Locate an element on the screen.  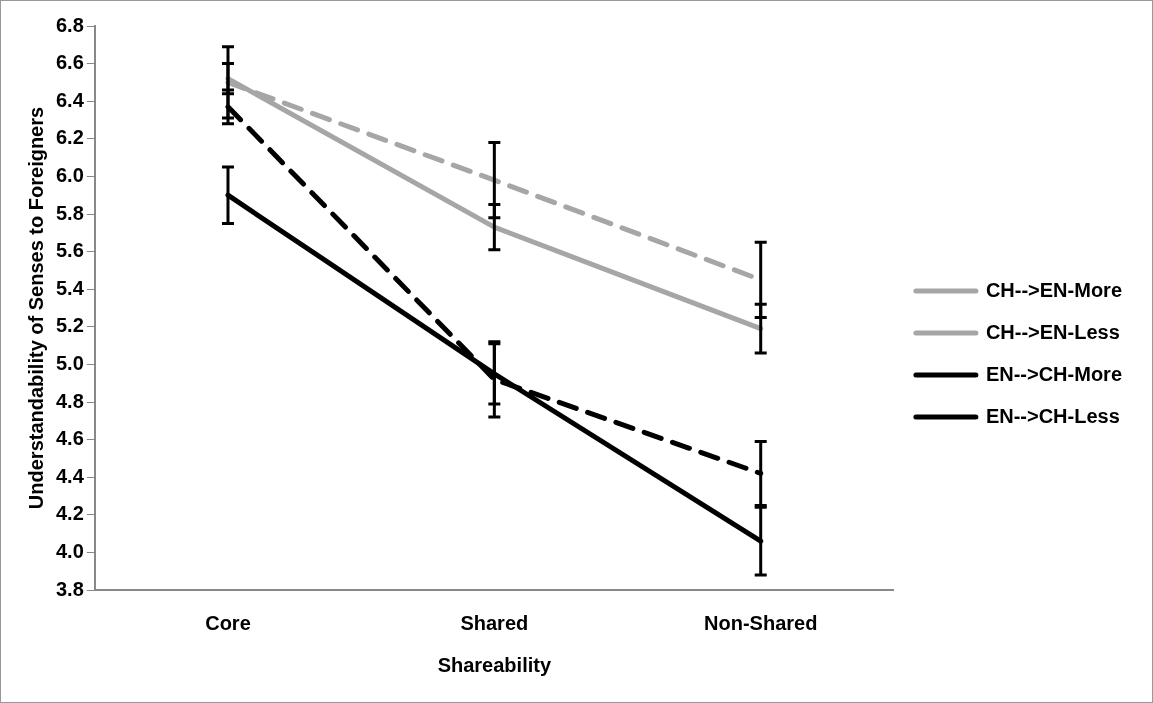
legend-label: CH-->EN-More is located at coordinates (1054, 289).